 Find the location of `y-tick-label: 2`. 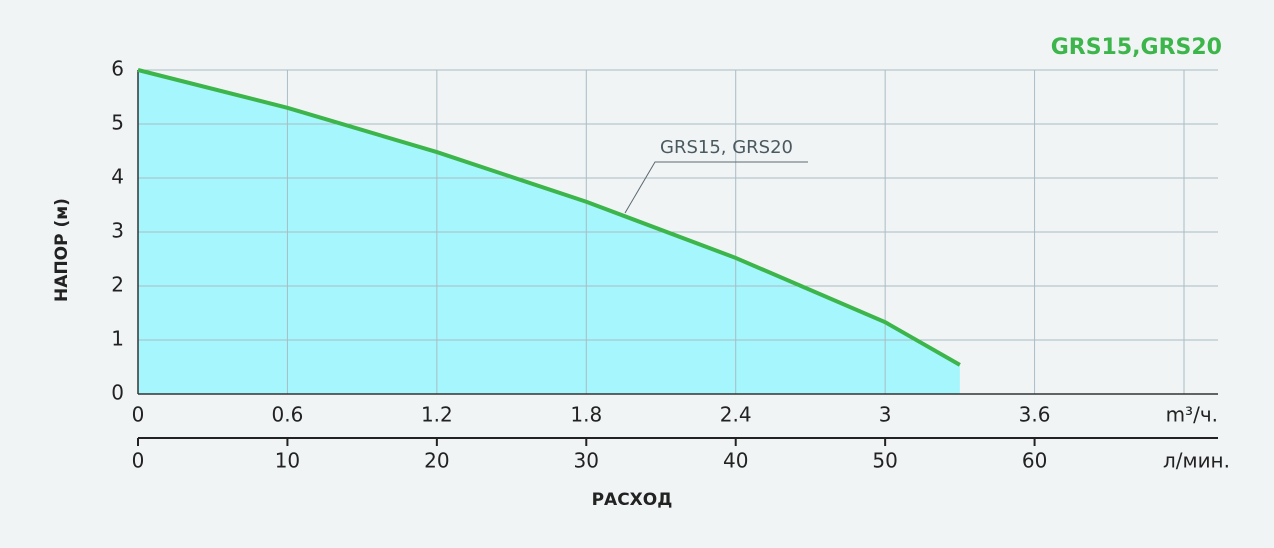

y-tick-label: 2 is located at coordinates (117, 285).